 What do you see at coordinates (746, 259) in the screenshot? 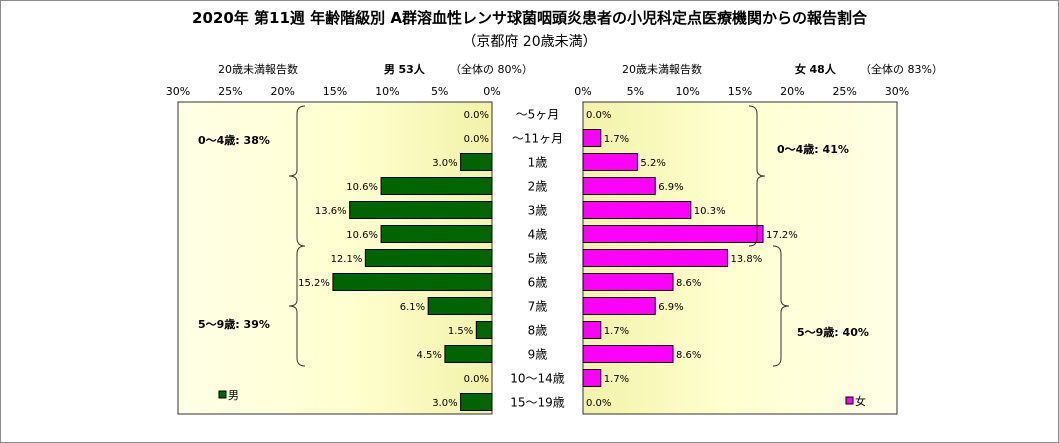
I see `female-data-label: 13.8%` at bounding box center [746, 259].